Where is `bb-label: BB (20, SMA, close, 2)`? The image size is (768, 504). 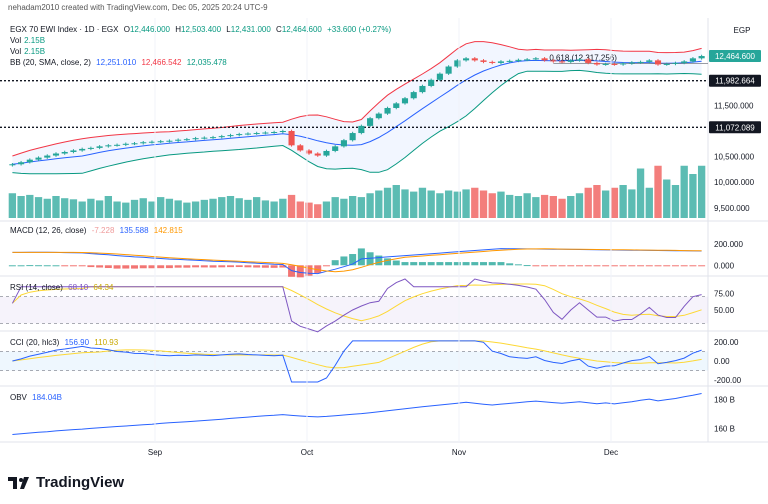 bb-label: BB (20, SMA, close, 2) is located at coordinates (50, 62).